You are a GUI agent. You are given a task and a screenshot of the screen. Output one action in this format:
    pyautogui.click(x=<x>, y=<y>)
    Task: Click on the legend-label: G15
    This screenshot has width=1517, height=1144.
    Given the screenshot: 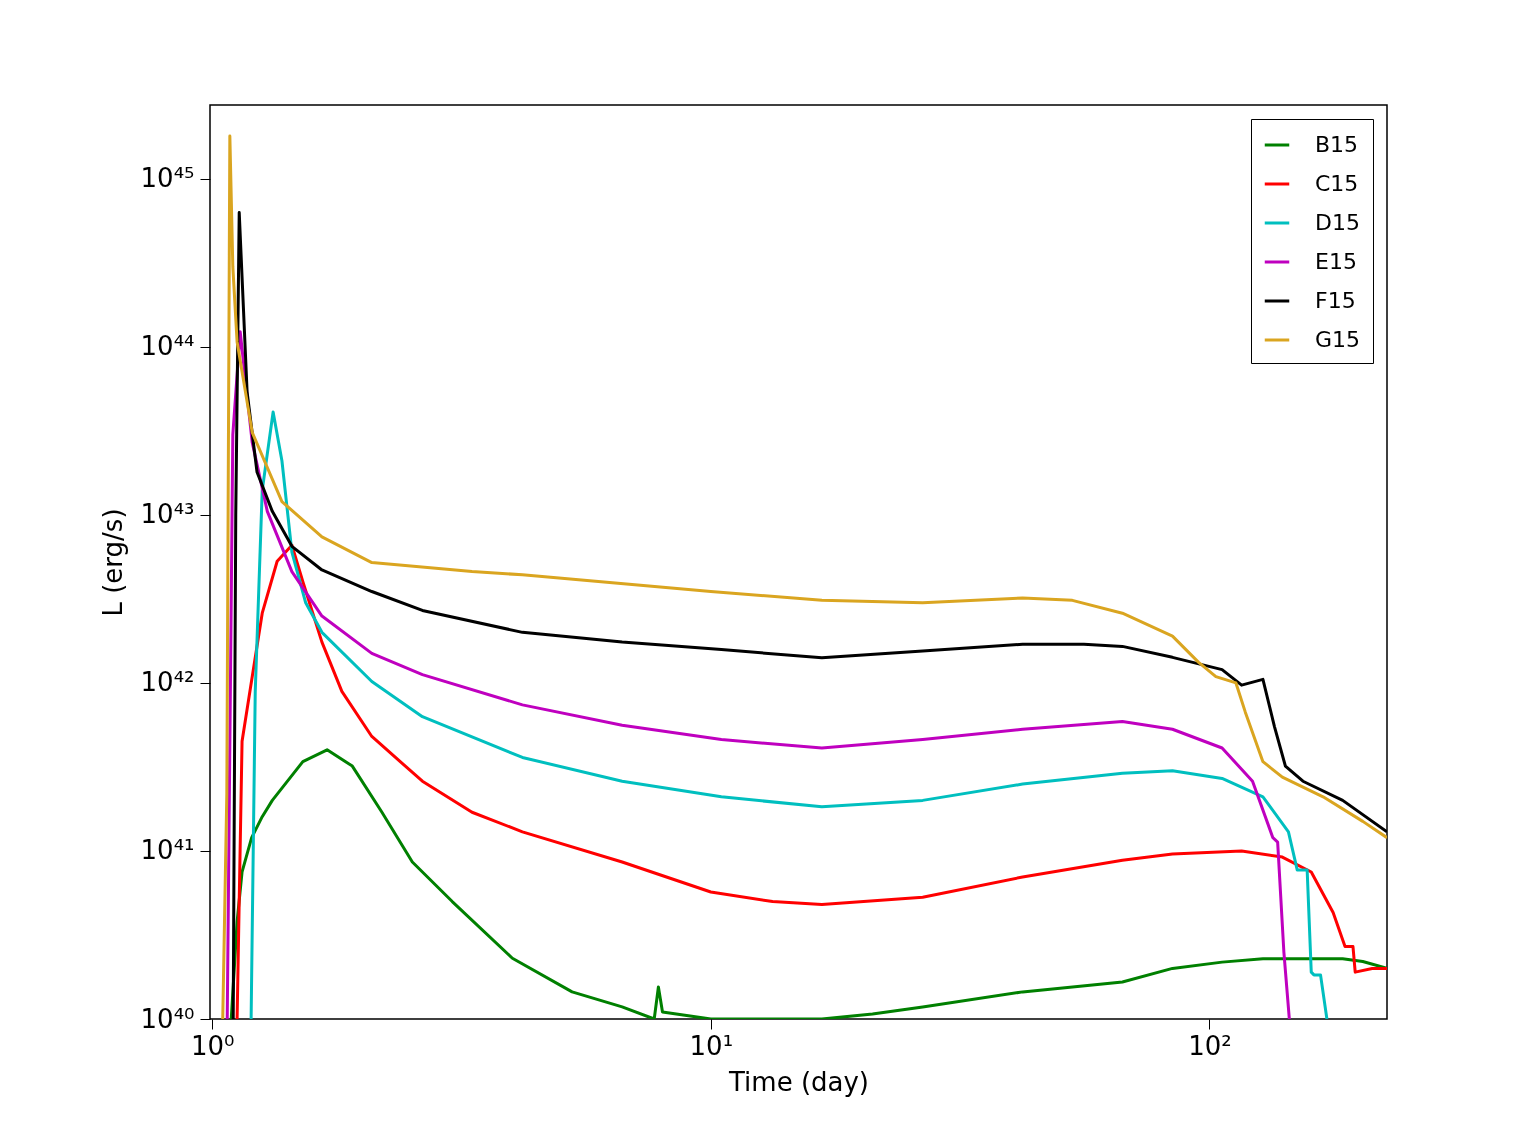 What is the action you would take?
    pyautogui.click(x=1338, y=339)
    